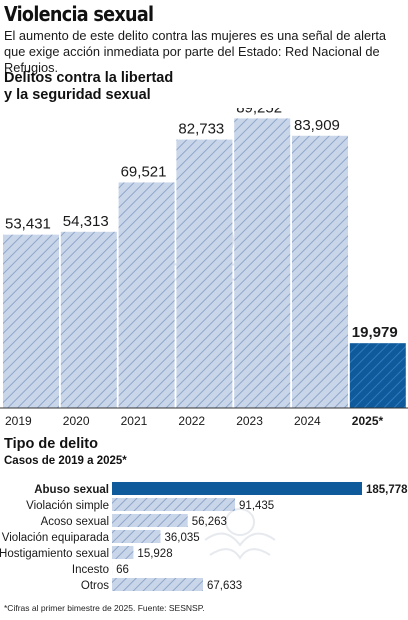 This screenshot has height=620, width=408. What do you see at coordinates (224, 586) in the screenshot?
I see `value-label: 67,633` at bounding box center [224, 586].